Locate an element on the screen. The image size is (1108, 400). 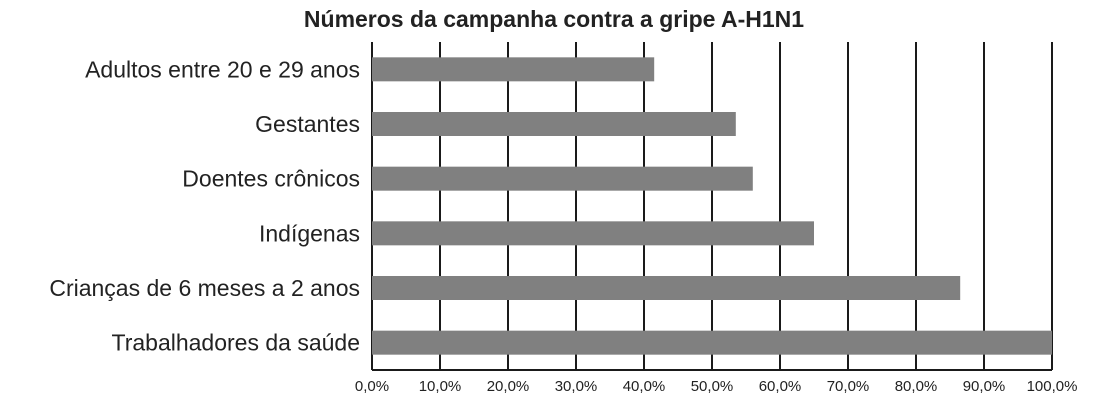
category-label: Crianças de 6 meses a 2 anos is located at coordinates (204, 288).